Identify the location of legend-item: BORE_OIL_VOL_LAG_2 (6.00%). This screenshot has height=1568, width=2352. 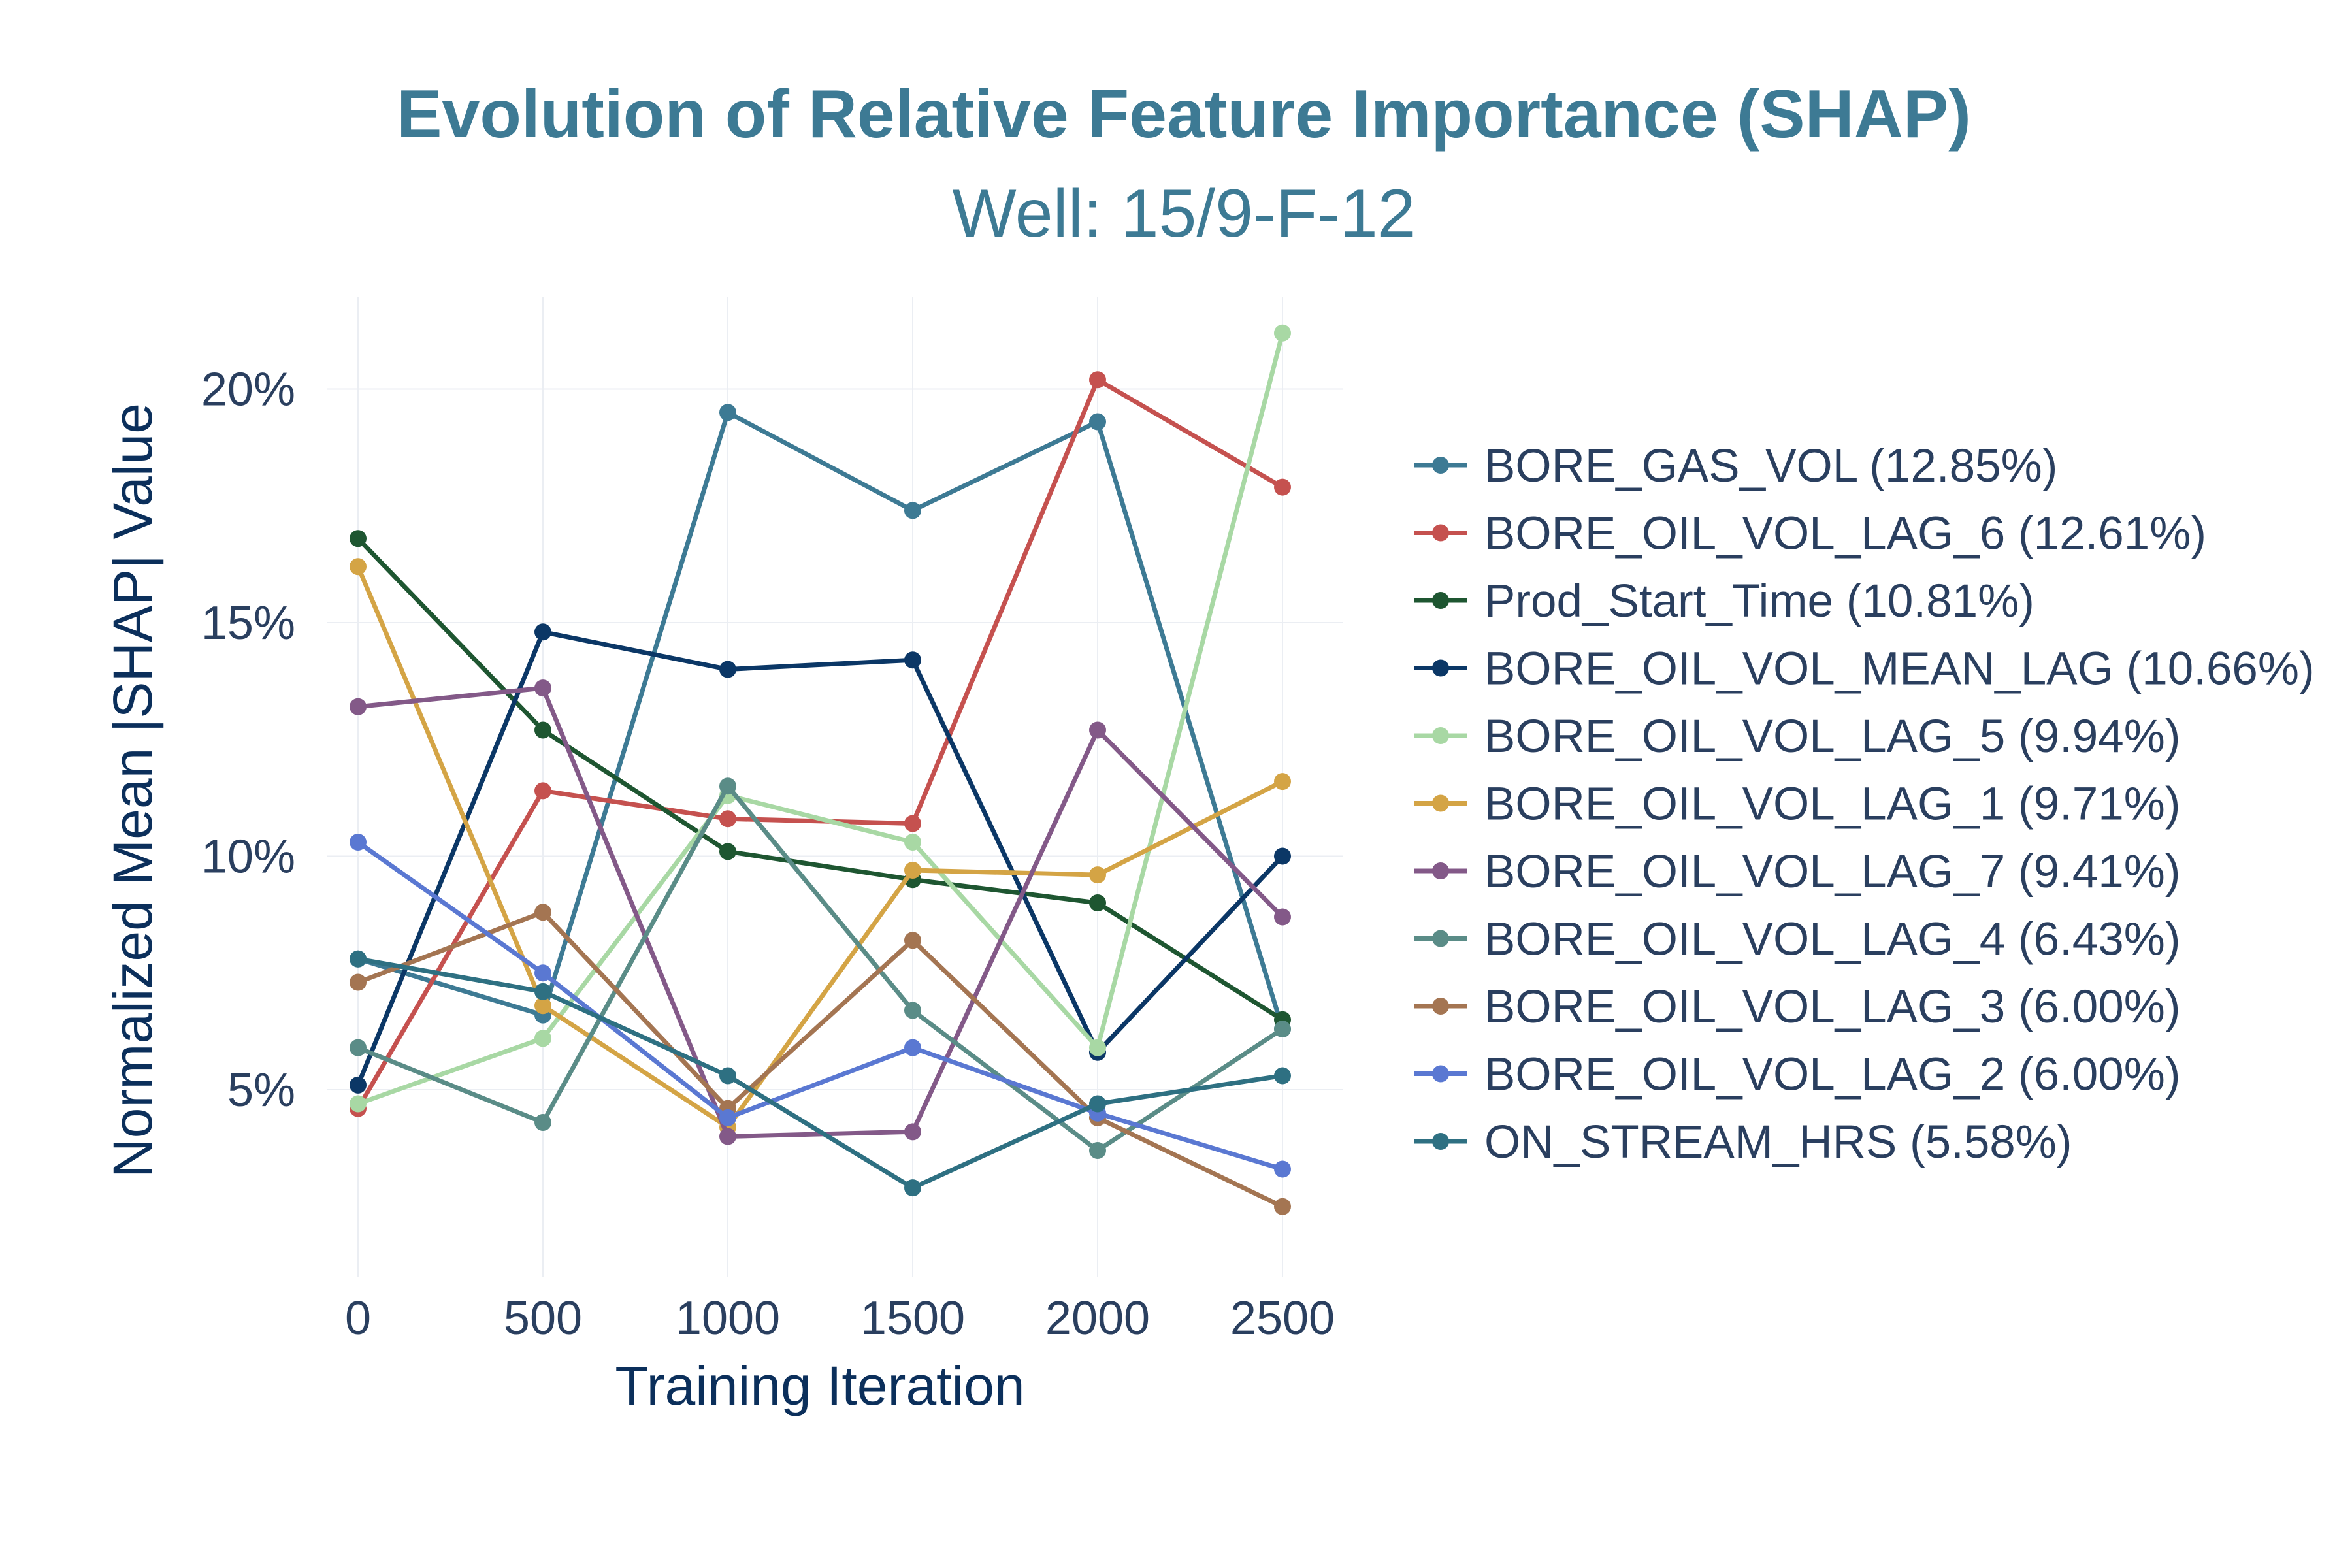
(1797, 1075).